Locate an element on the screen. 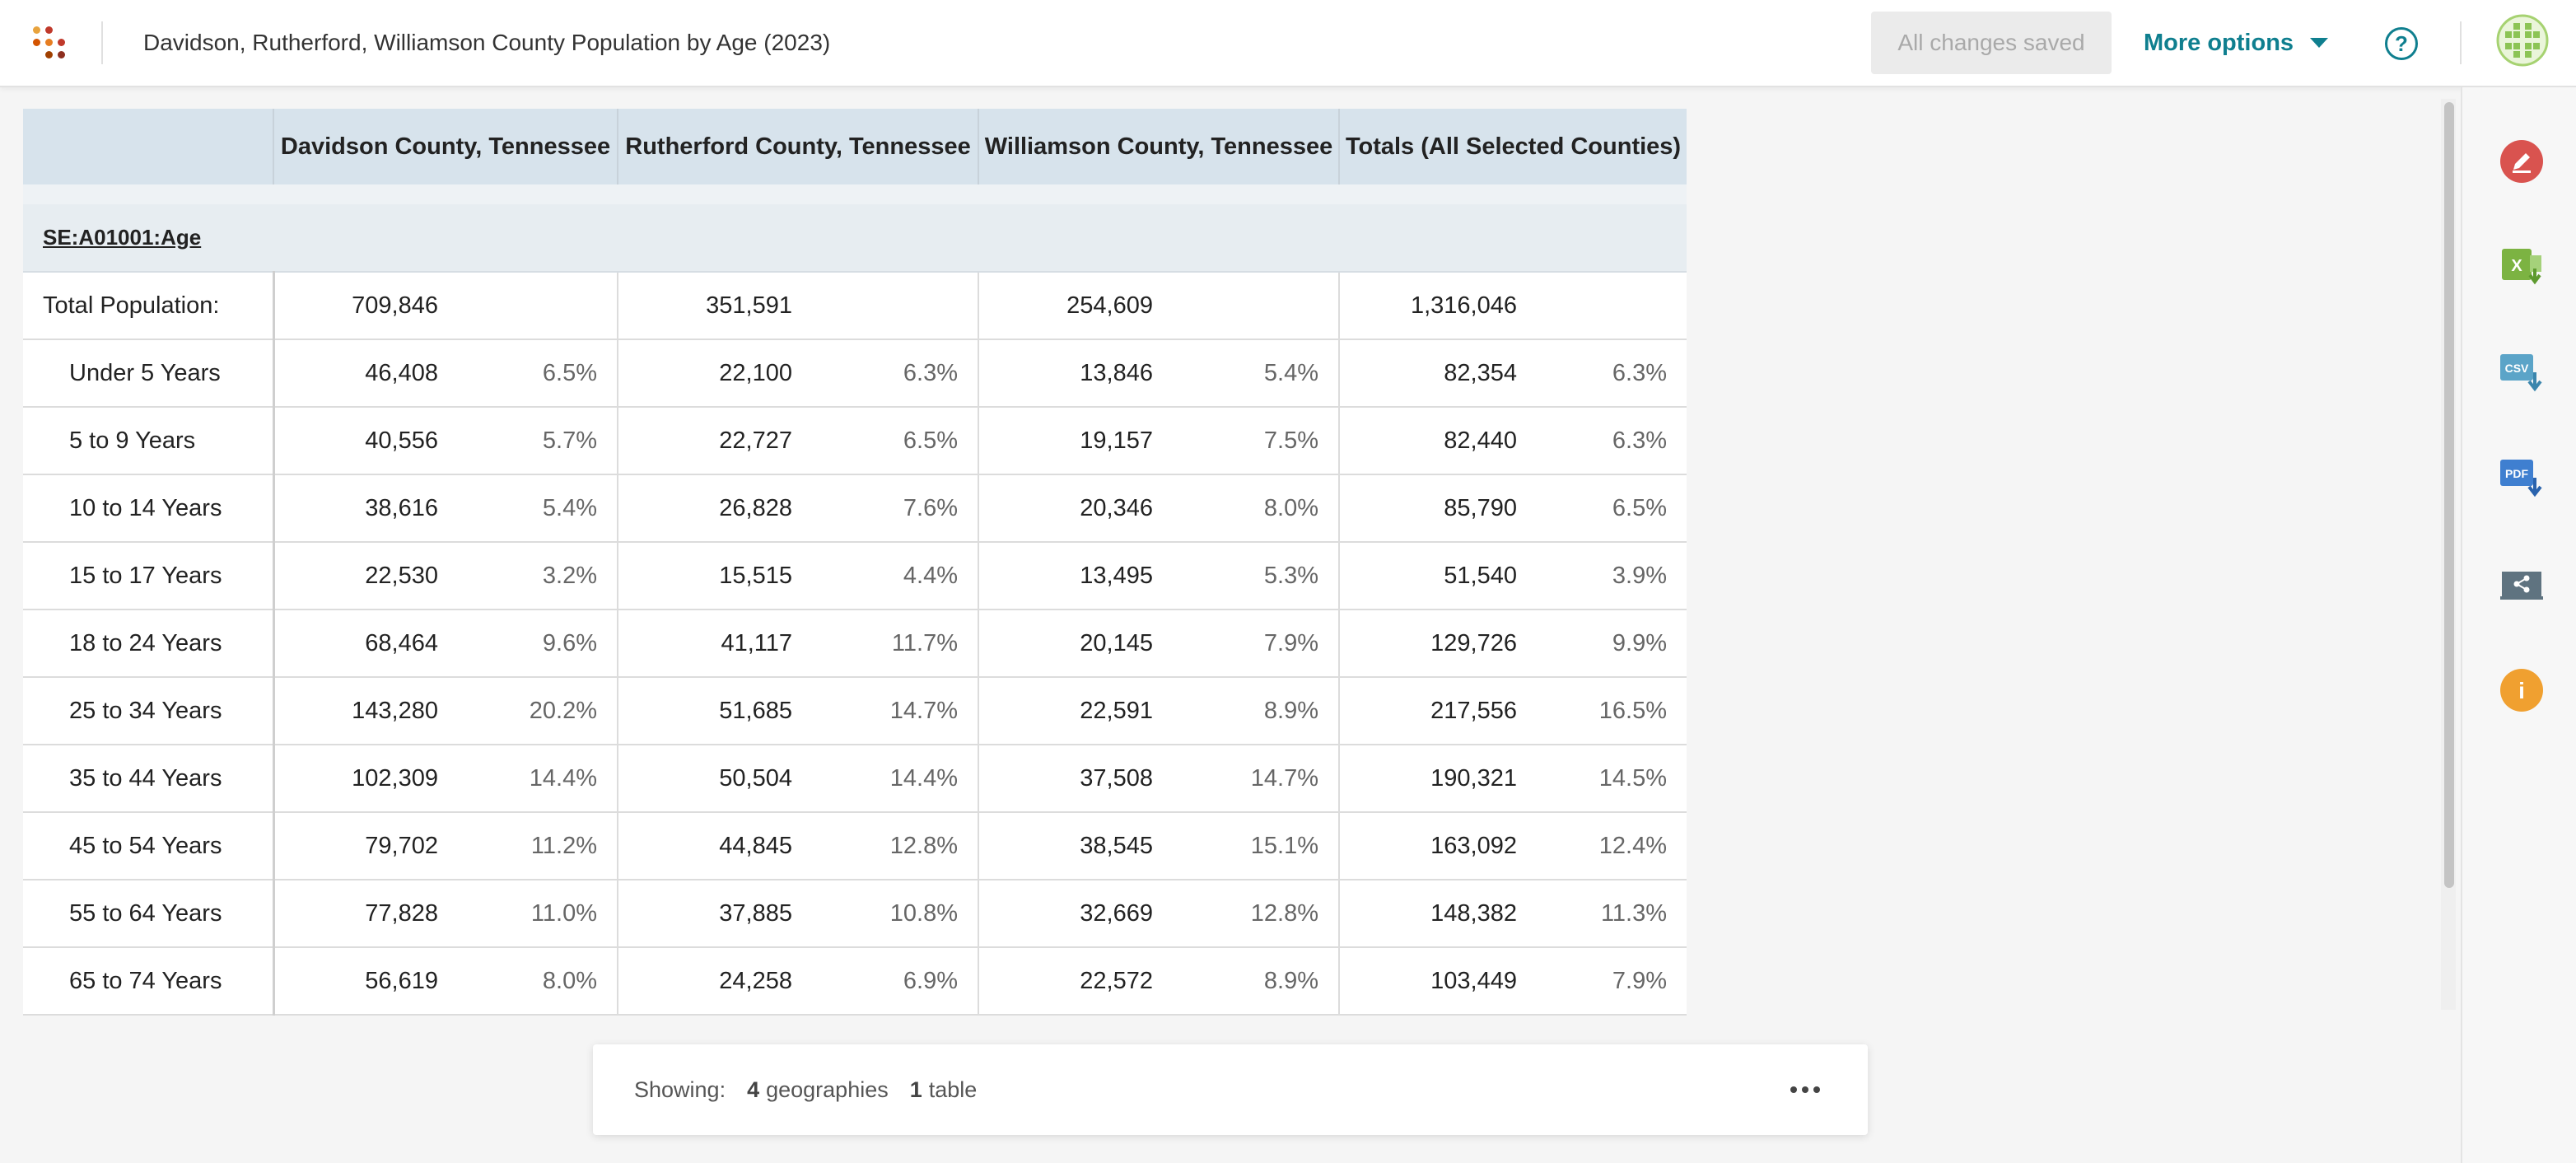 The height and width of the screenshot is (1163, 2576). csv-glyph: CSV is located at coordinates (2517, 368).